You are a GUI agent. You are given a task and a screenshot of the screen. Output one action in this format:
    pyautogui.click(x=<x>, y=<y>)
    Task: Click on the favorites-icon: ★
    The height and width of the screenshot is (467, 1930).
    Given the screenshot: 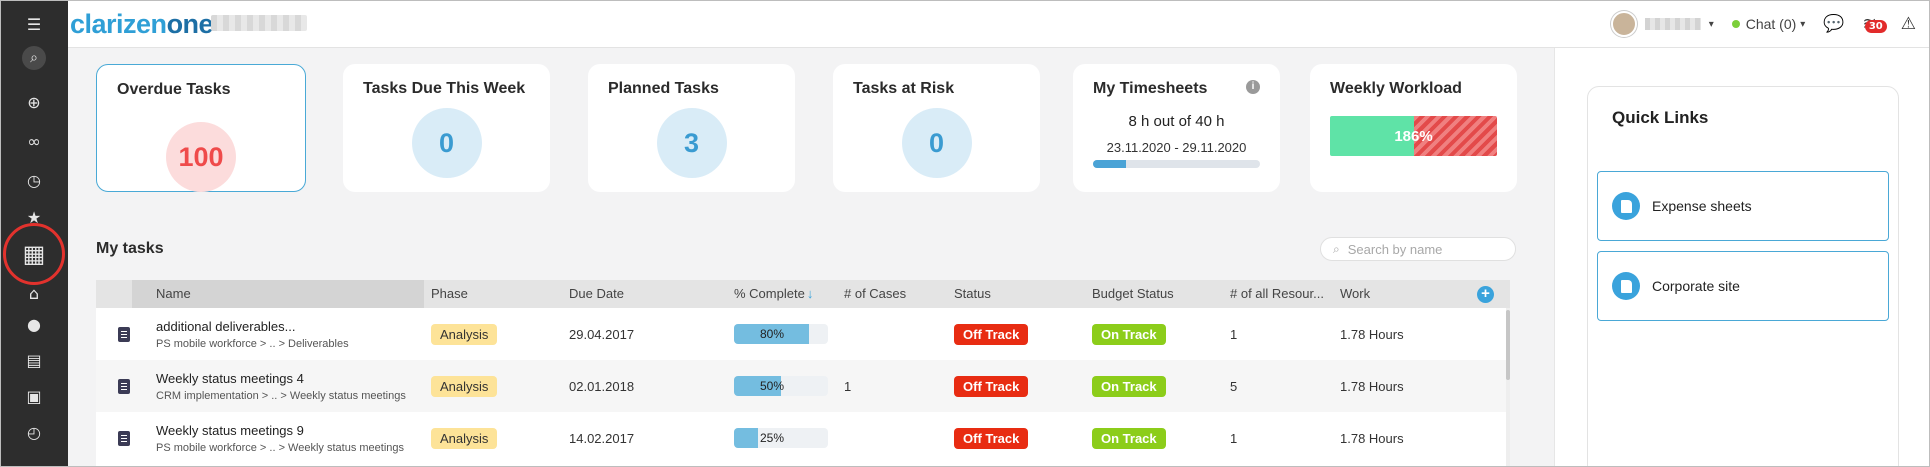 What is the action you would take?
    pyautogui.click(x=34, y=217)
    